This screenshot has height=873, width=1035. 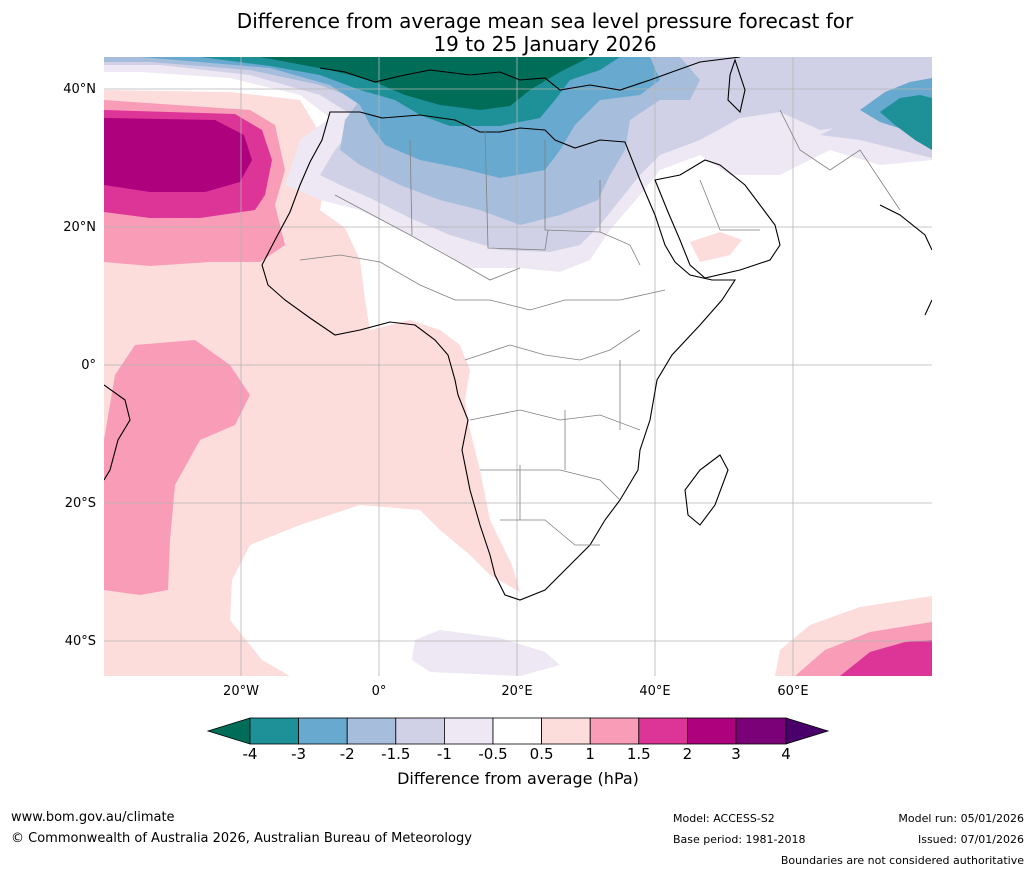 What do you see at coordinates (88, 365) in the screenshot?
I see `lat-label-0: 0°` at bounding box center [88, 365].